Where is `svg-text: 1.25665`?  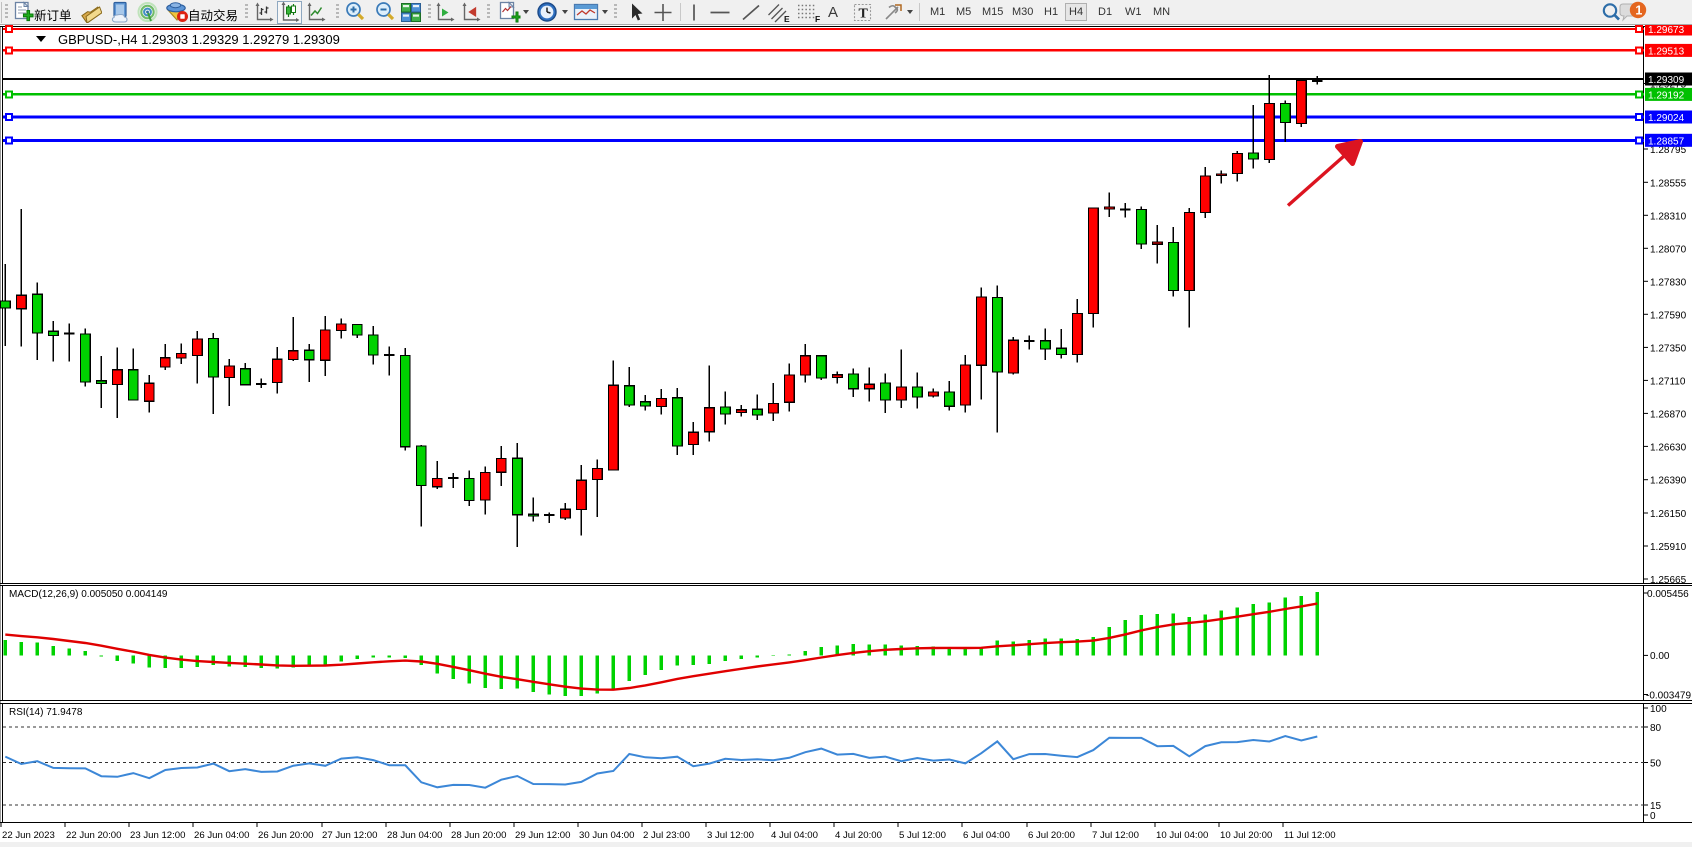
svg-text: 1.25665 is located at coordinates (1668, 580).